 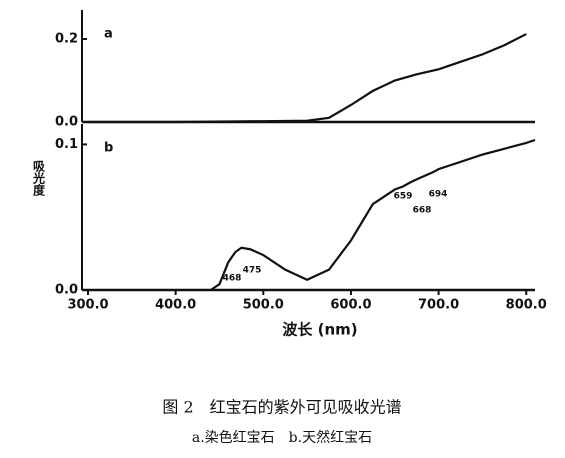 What do you see at coordinates (108, 148) in the screenshot?
I see `panel-label: b` at bounding box center [108, 148].